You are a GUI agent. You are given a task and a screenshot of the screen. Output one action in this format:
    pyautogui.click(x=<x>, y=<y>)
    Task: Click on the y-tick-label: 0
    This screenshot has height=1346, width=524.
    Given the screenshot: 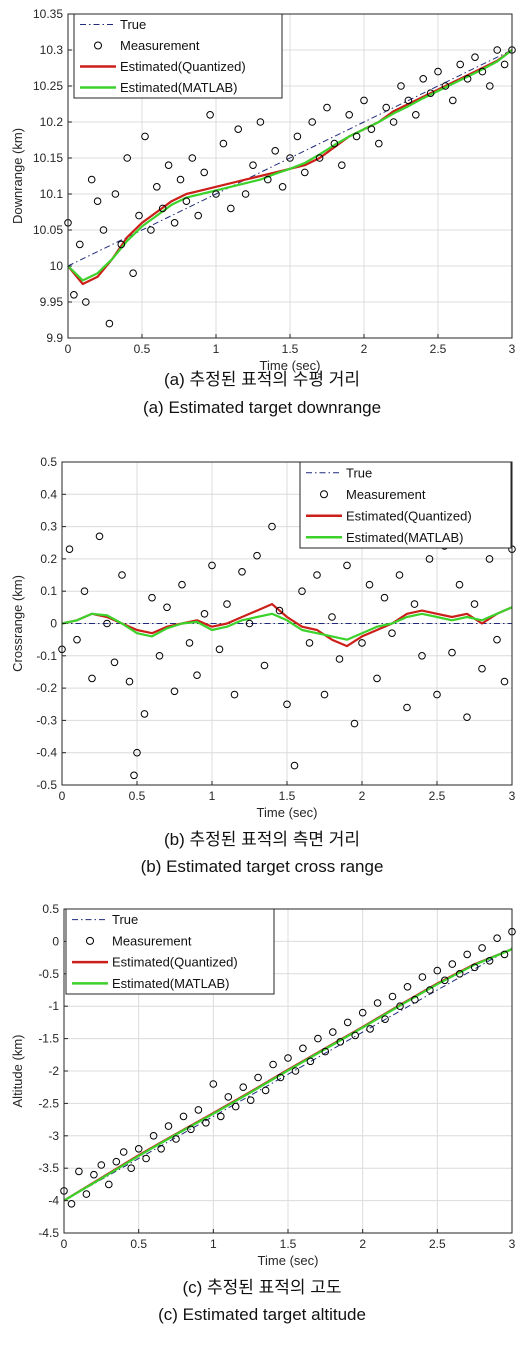 What is the action you would take?
    pyautogui.click(x=55, y=941)
    